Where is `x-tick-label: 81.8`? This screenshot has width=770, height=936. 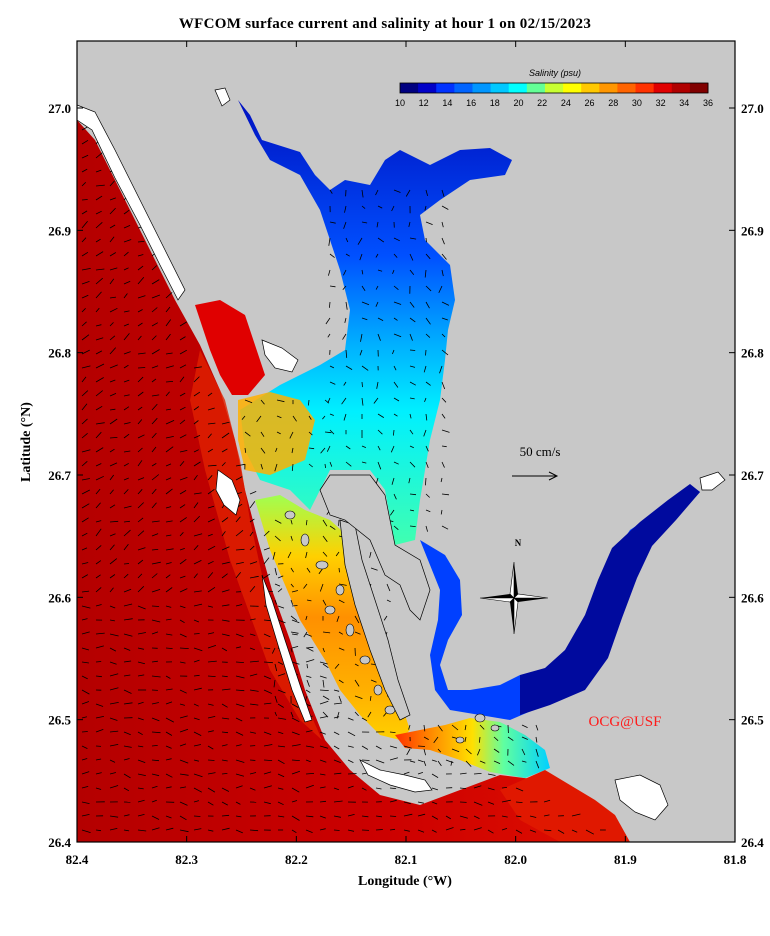 x-tick-label: 81.8 is located at coordinates (735, 859).